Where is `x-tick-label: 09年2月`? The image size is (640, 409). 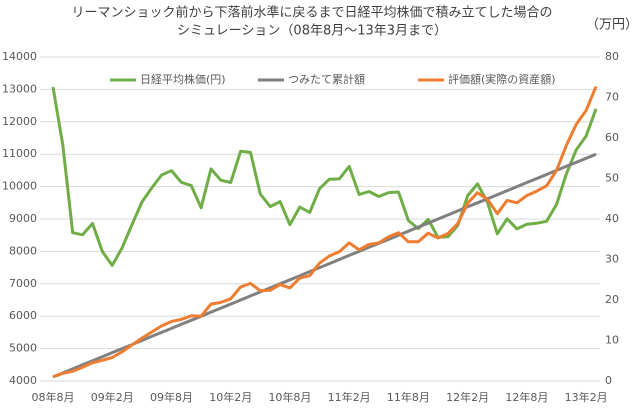 x-tick-label: 09年2月 is located at coordinates (112, 397).